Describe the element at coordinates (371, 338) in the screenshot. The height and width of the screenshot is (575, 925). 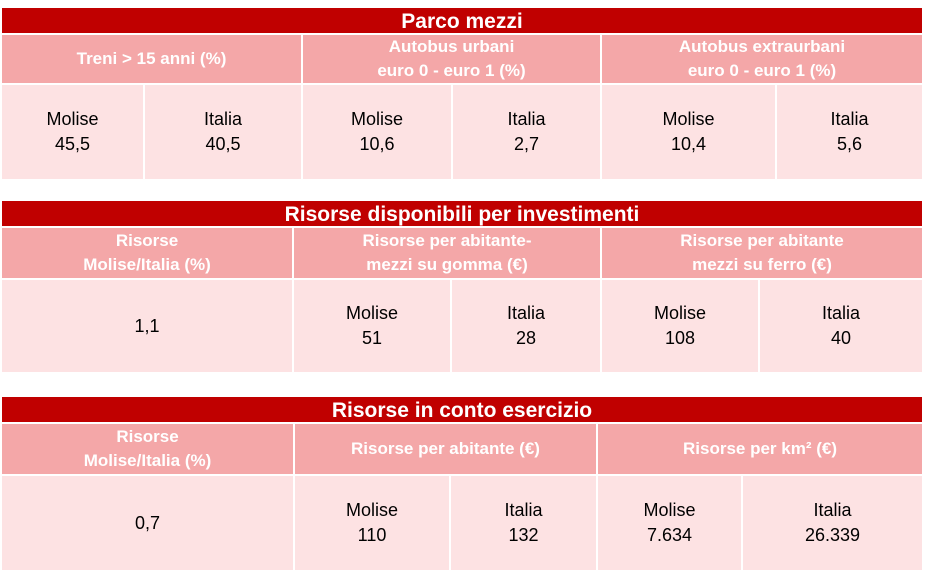
I see `value: 51` at that location.